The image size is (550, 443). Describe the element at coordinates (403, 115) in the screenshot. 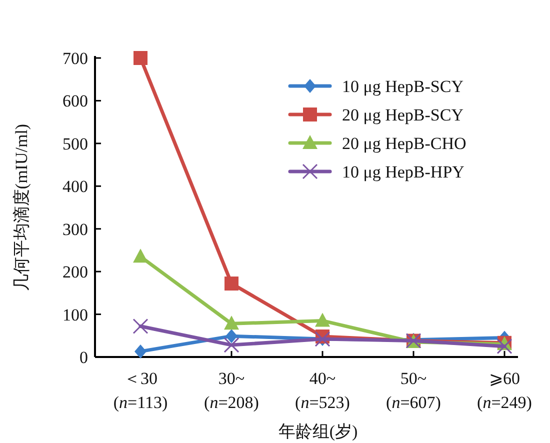

I see `legend-label: 20 μg HepB-SCY` at that location.